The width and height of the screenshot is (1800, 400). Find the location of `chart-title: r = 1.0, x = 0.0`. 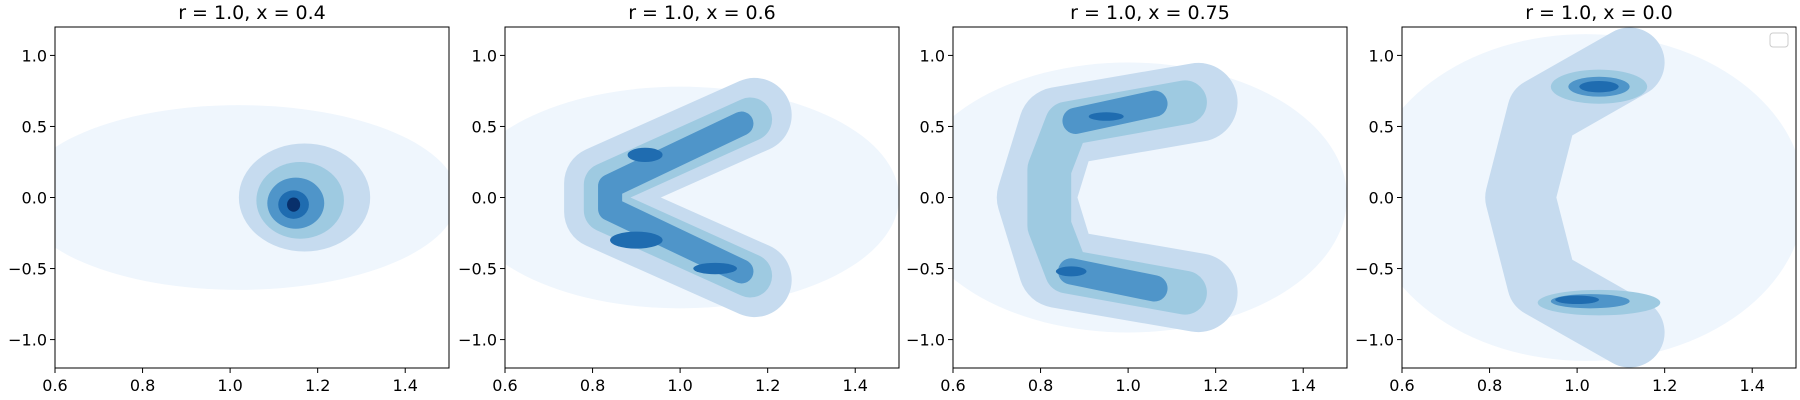

chart-title: r = 1.0, x = 0.0 is located at coordinates (1599, 13).